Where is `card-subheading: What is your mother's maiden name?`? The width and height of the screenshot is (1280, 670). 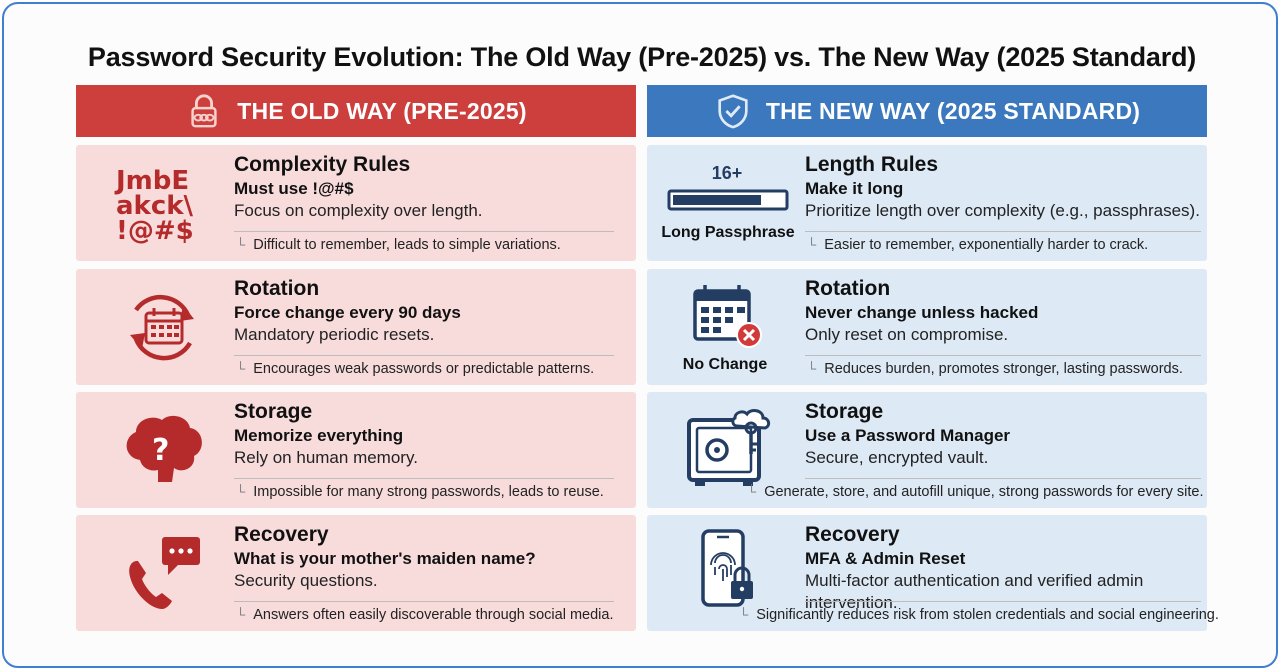 card-subheading: What is your mother's maiden name? is located at coordinates (385, 558).